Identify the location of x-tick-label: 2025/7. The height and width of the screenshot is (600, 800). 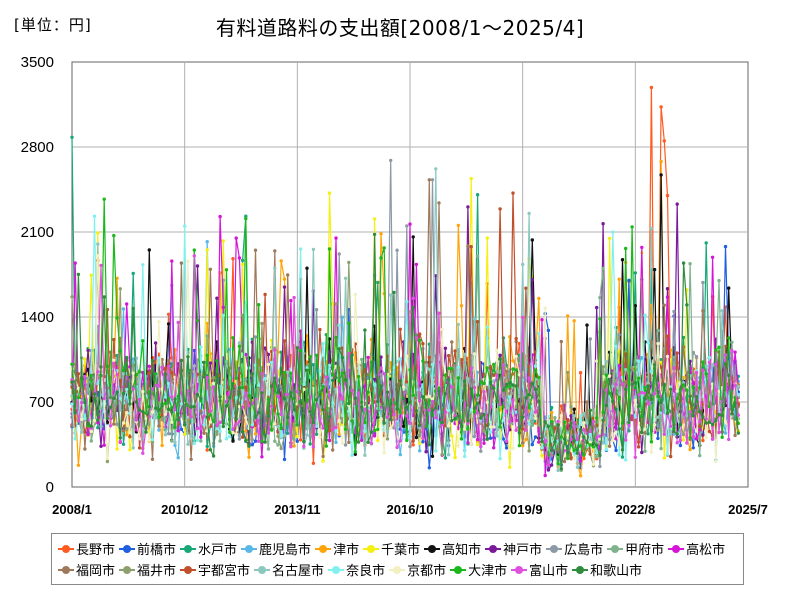
(748, 509).